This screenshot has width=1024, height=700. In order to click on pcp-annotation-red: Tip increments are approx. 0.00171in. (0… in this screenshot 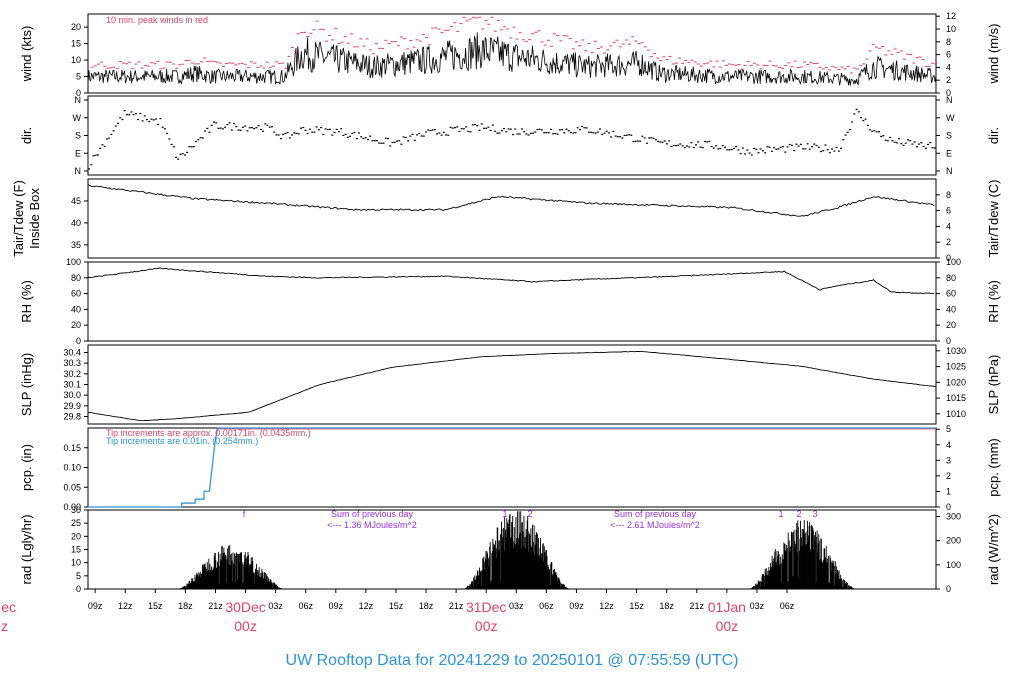, I will do `click(208, 433)`.